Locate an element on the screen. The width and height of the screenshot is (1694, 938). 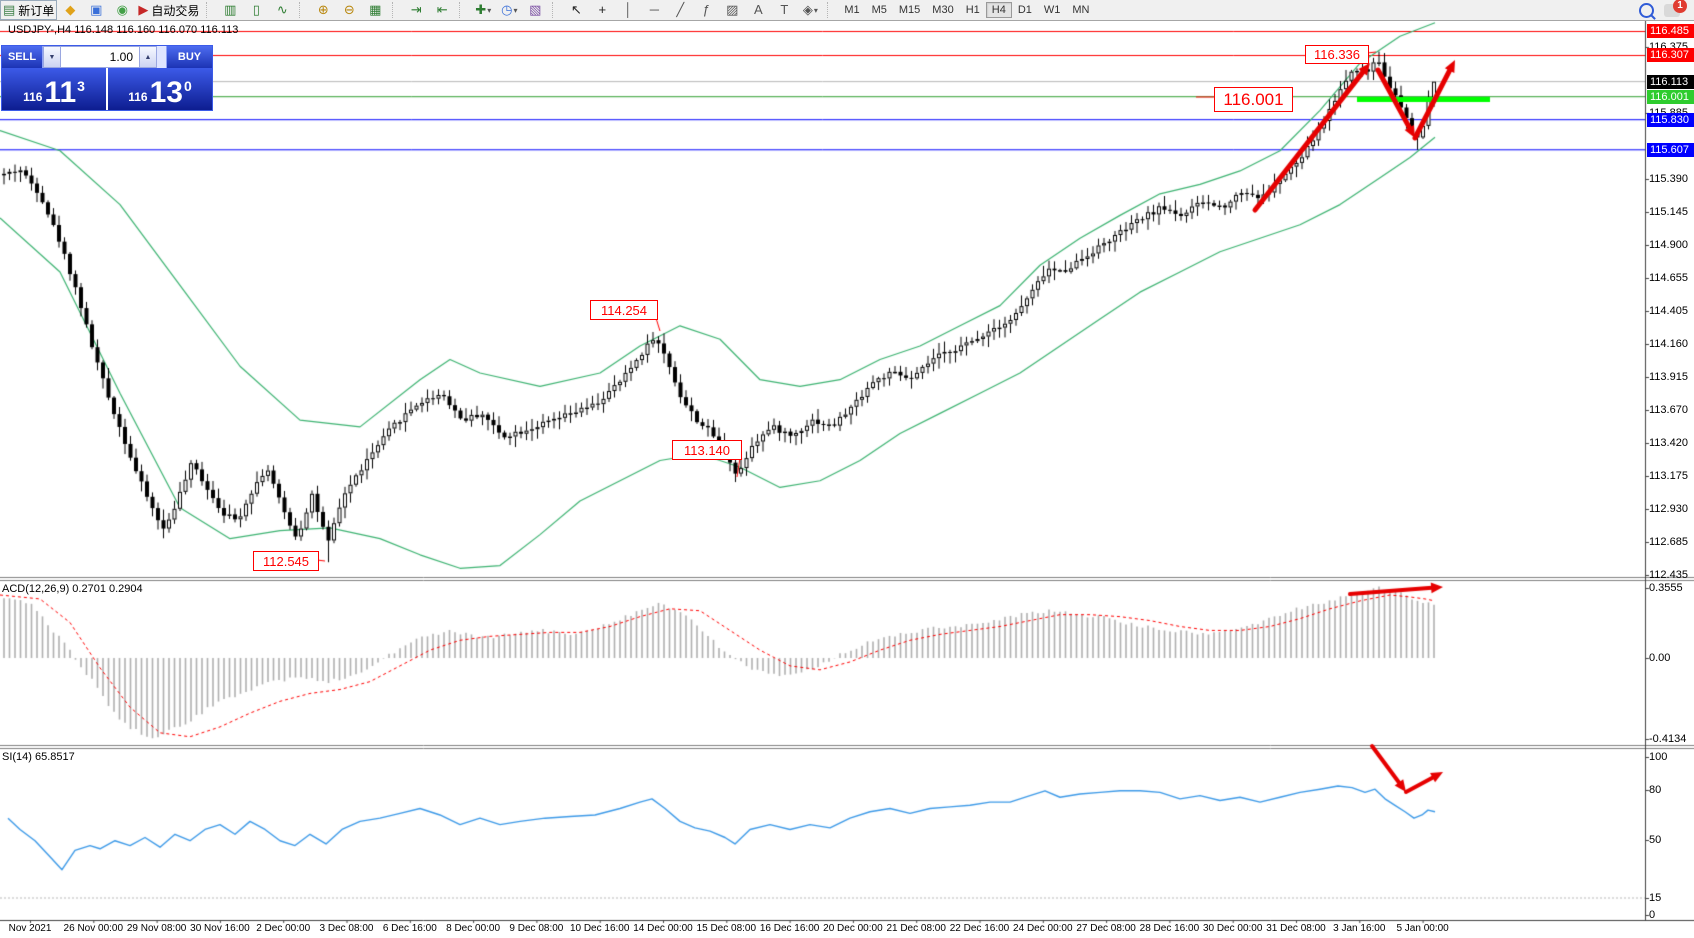
buy-price-big-figure: 116 is located at coordinates (138, 97).